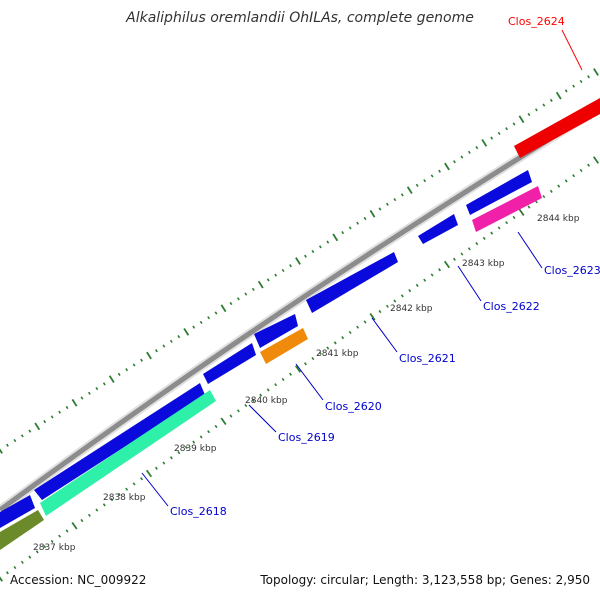 The height and width of the screenshot is (600, 600). I want to click on gene-feature-left-edge, so click(17, 511).